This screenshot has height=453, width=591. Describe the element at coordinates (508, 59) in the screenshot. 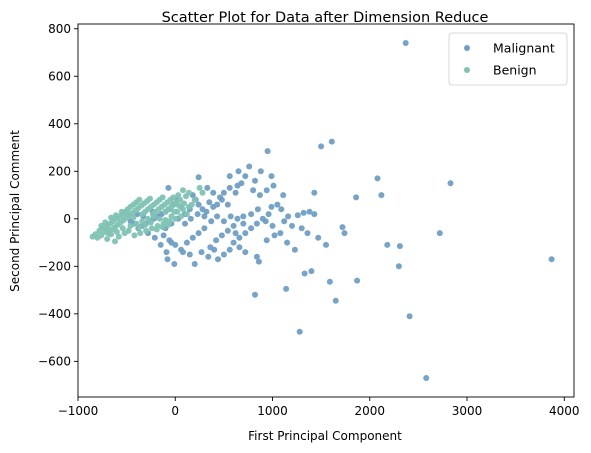

I see `legend: Malignant Benign` at that location.